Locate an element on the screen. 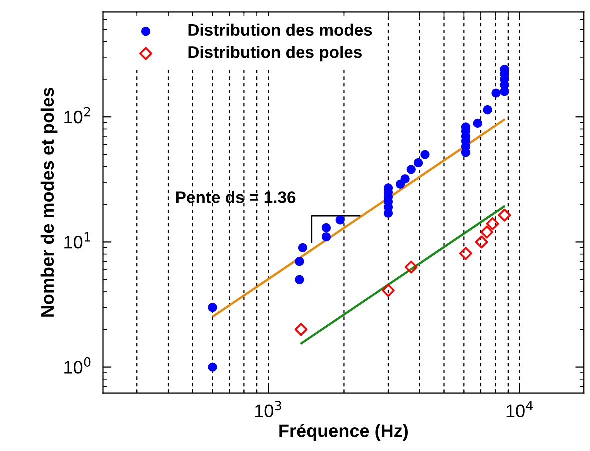 This screenshot has width=590, height=451. legend-label: Distribution des modes is located at coordinates (280, 30).